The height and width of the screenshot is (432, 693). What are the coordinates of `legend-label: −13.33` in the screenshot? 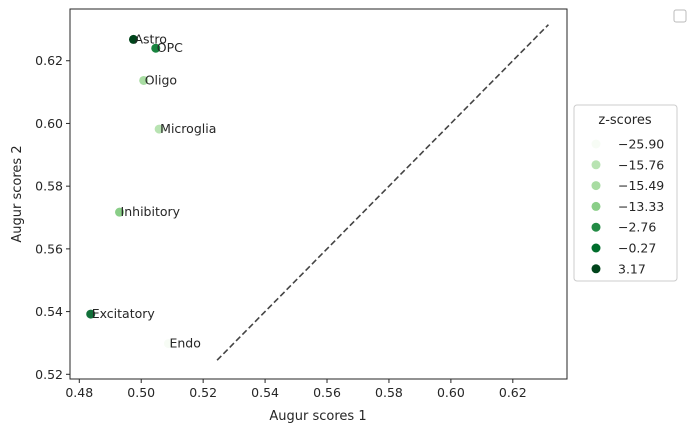 It's located at (641, 206).